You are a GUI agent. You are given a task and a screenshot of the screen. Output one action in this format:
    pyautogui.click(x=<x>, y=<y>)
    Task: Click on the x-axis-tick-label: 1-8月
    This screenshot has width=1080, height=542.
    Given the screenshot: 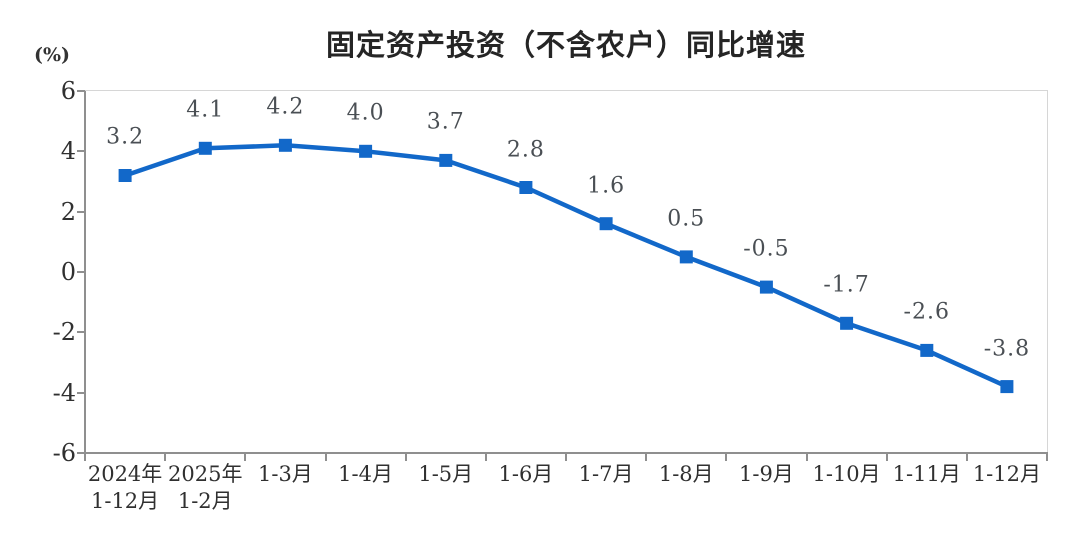 What is the action you would take?
    pyautogui.click(x=686, y=474)
    